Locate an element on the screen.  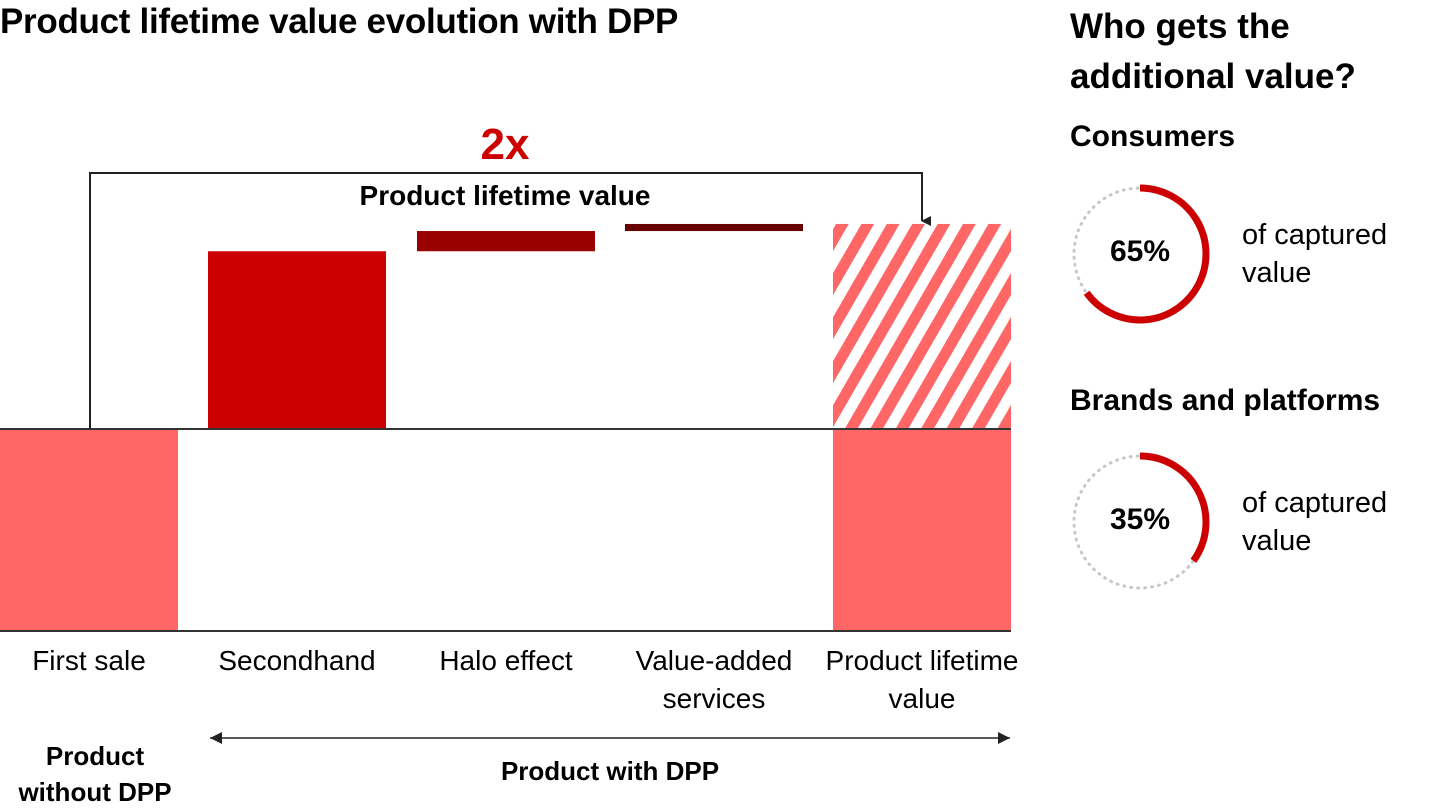
percent-label: 35% is located at coordinates (1140, 519).